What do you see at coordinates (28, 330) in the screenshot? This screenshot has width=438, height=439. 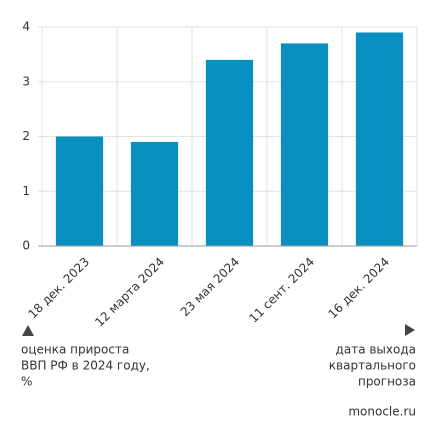 I see `y-arrow` at bounding box center [28, 330].